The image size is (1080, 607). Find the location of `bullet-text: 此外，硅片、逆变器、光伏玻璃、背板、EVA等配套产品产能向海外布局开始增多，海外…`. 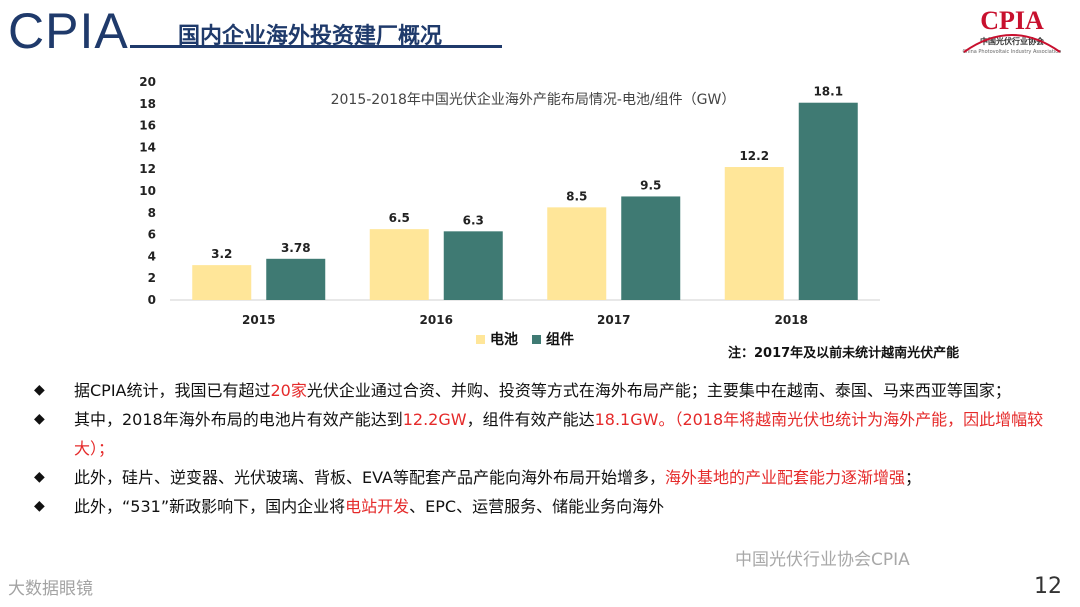

bullet-text: 此外，硅片、逆变器、光伏玻璃、背板、EVA等配套产品产能向海外布局开始增多，海外… is located at coordinates (559, 477).